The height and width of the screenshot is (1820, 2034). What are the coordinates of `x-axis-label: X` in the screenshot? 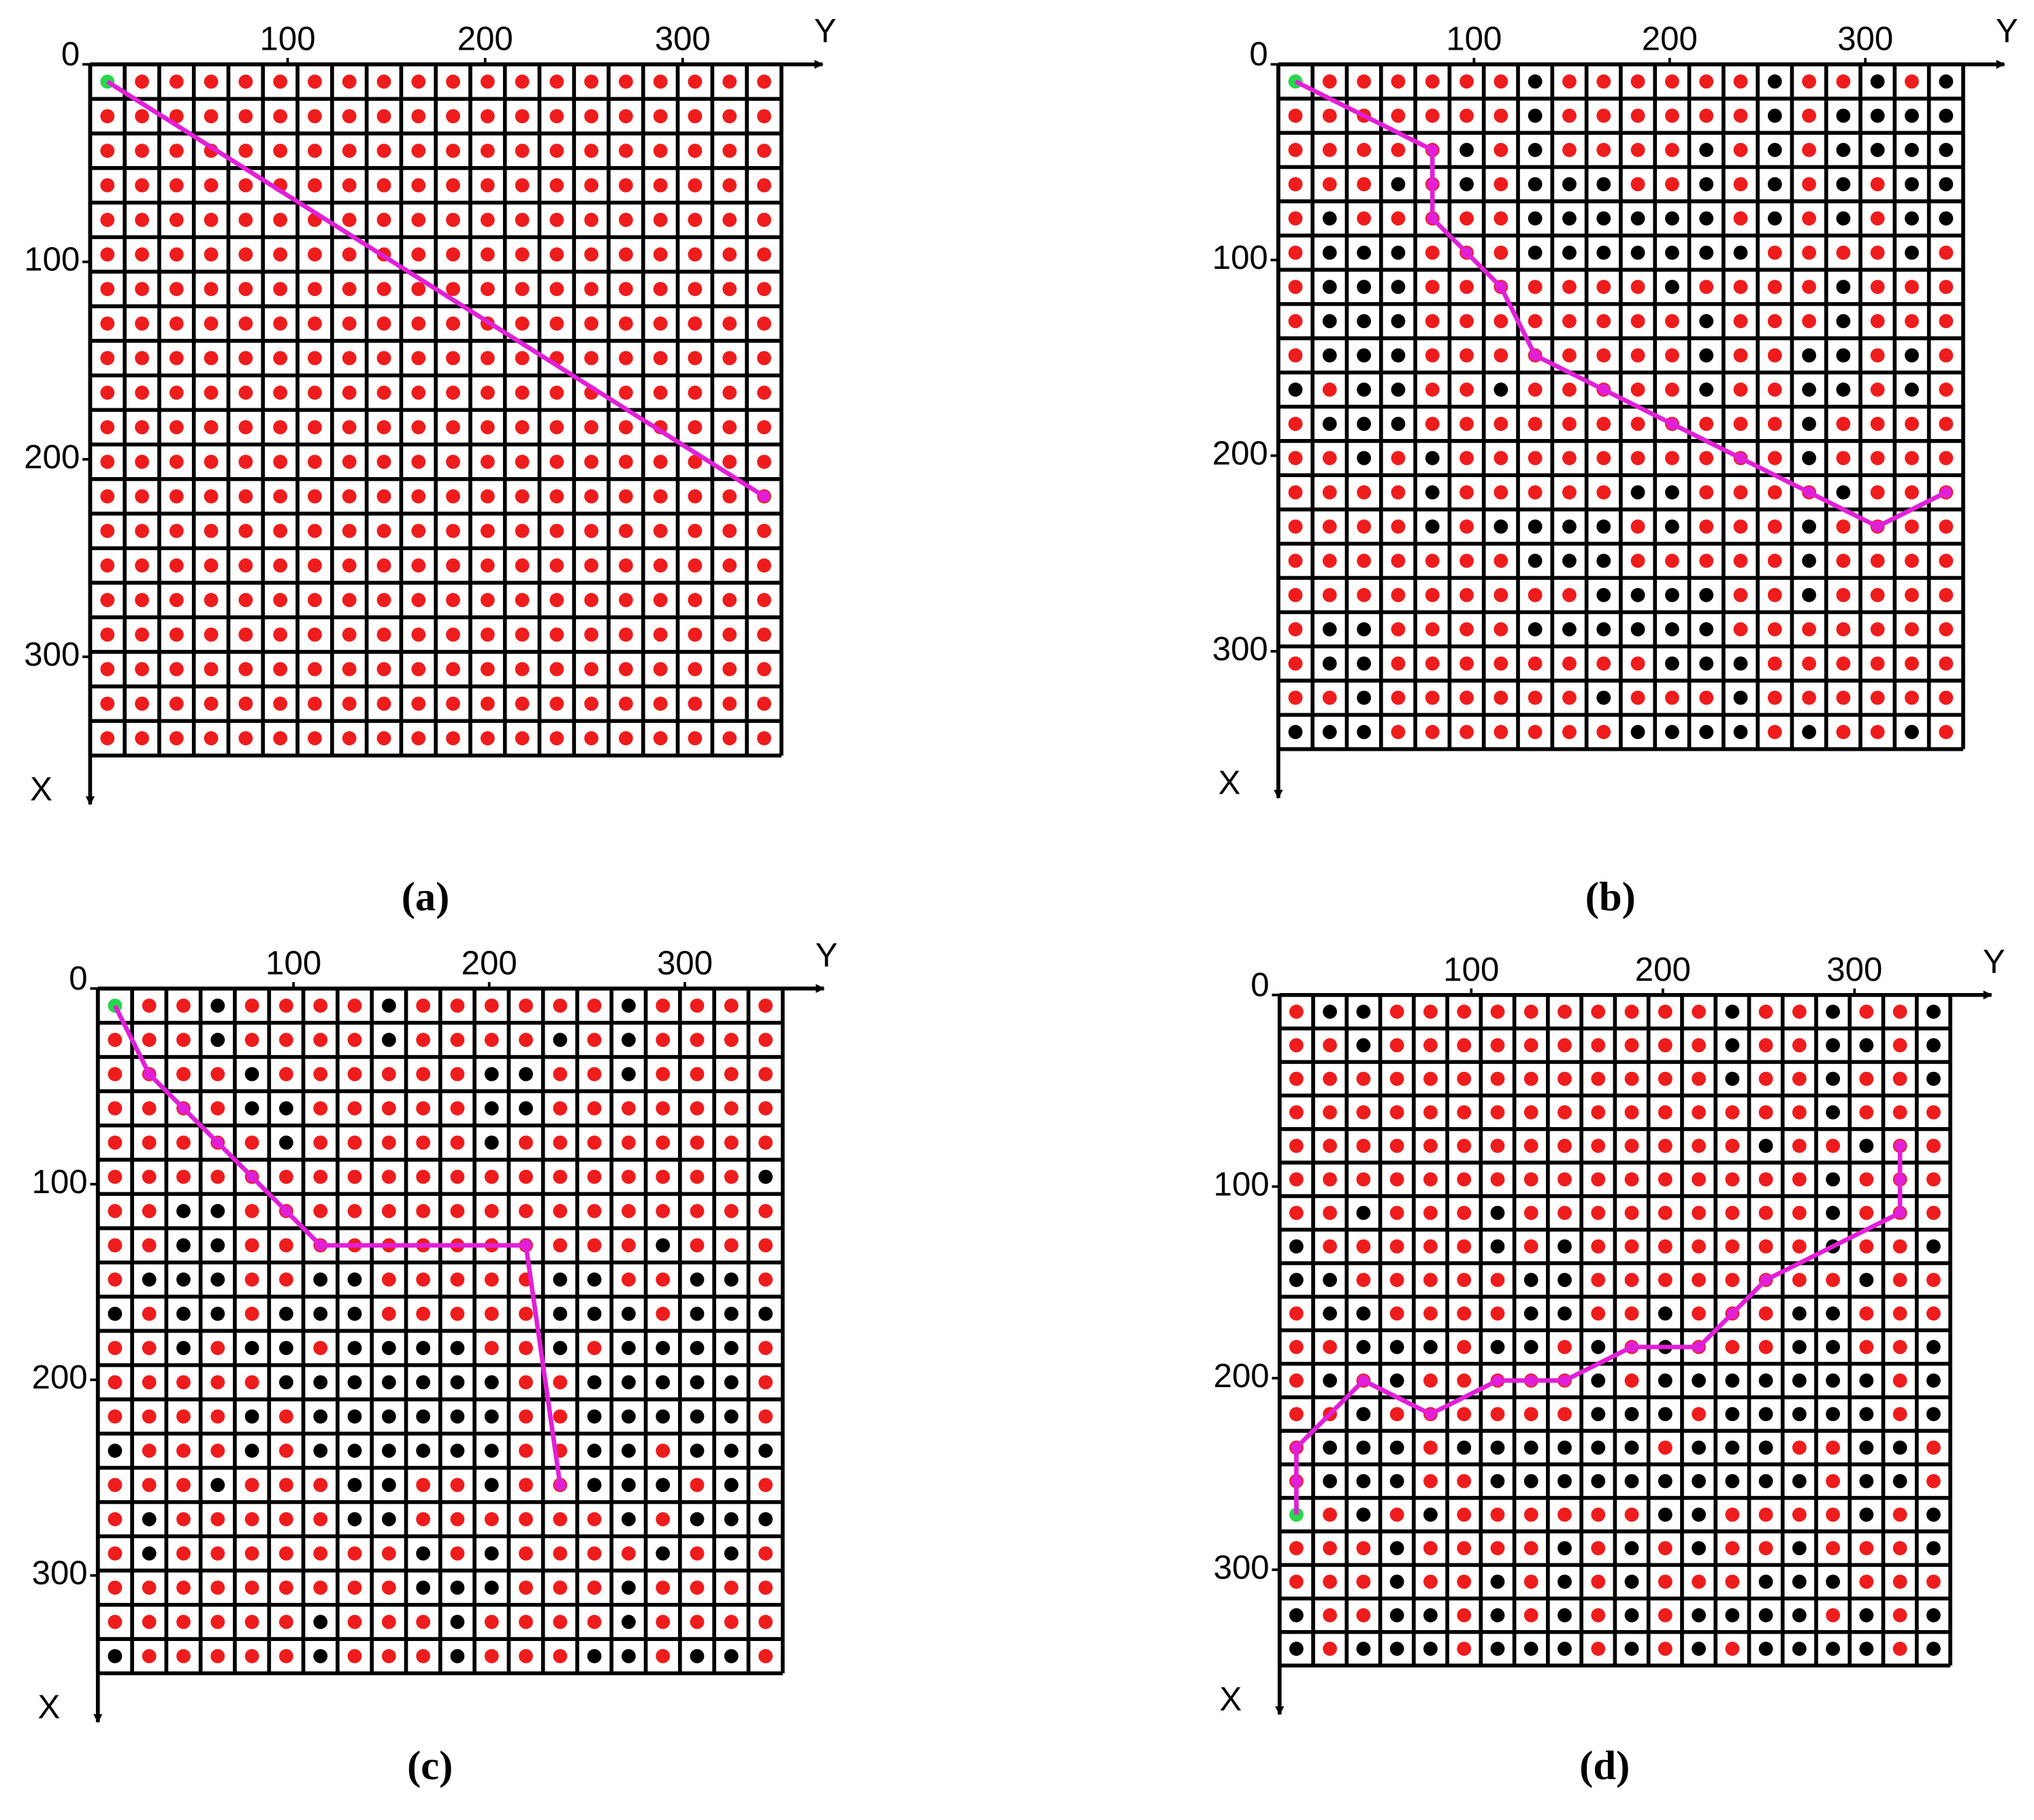 It's located at (1229, 783).